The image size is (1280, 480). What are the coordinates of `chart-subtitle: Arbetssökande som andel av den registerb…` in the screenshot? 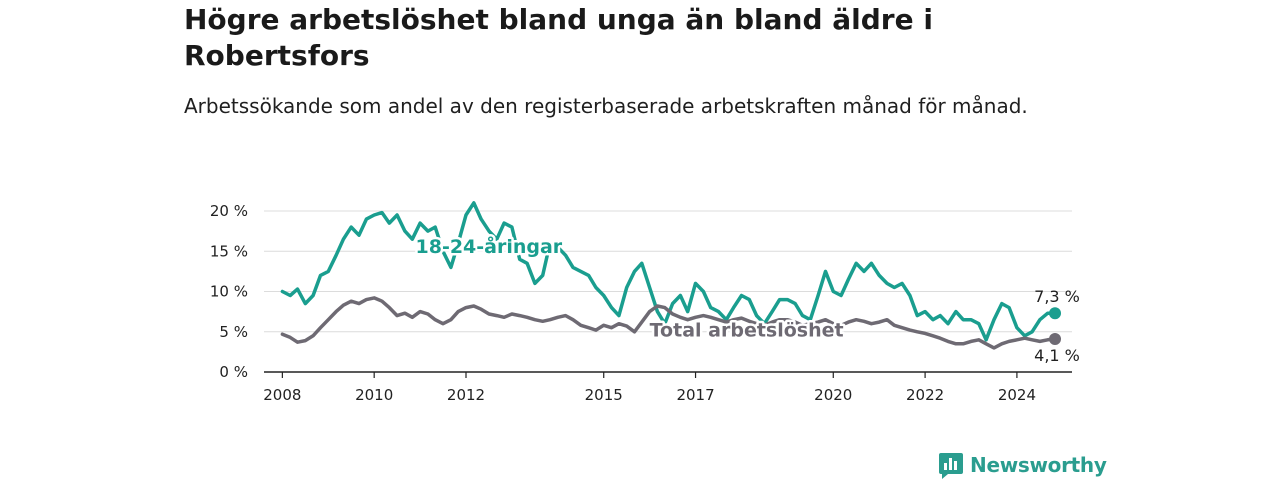 It's located at (606, 106).